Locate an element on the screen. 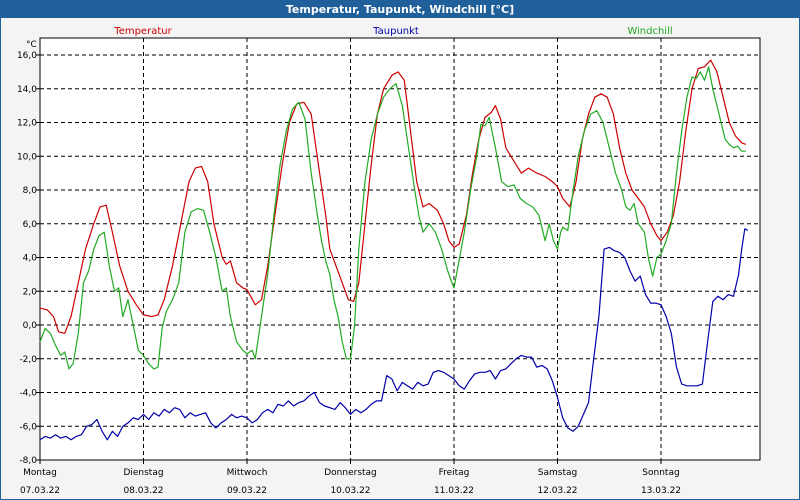 This screenshot has width=800, height=500. y-tick-label: -4,0 is located at coordinates (28, 394).